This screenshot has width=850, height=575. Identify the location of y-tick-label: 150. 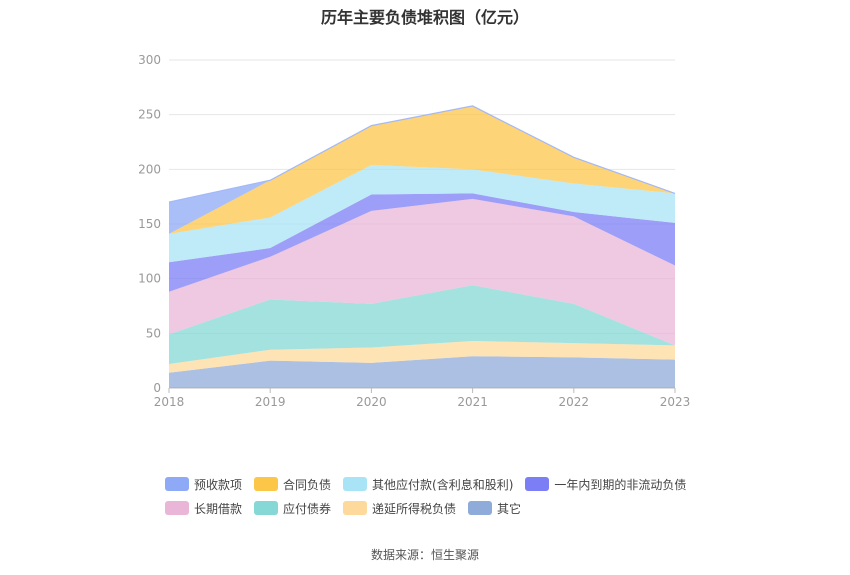
(149, 224).